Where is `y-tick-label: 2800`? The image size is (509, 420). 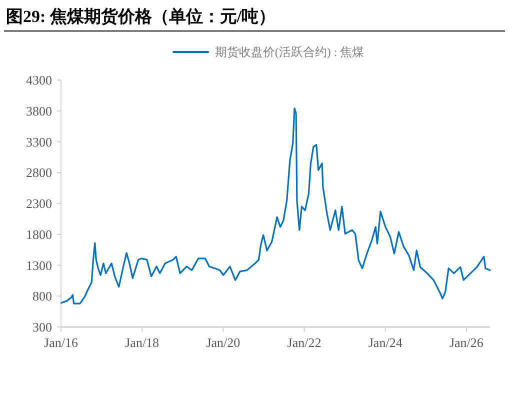
y-tick-label: 2800 is located at coordinates (39, 172).